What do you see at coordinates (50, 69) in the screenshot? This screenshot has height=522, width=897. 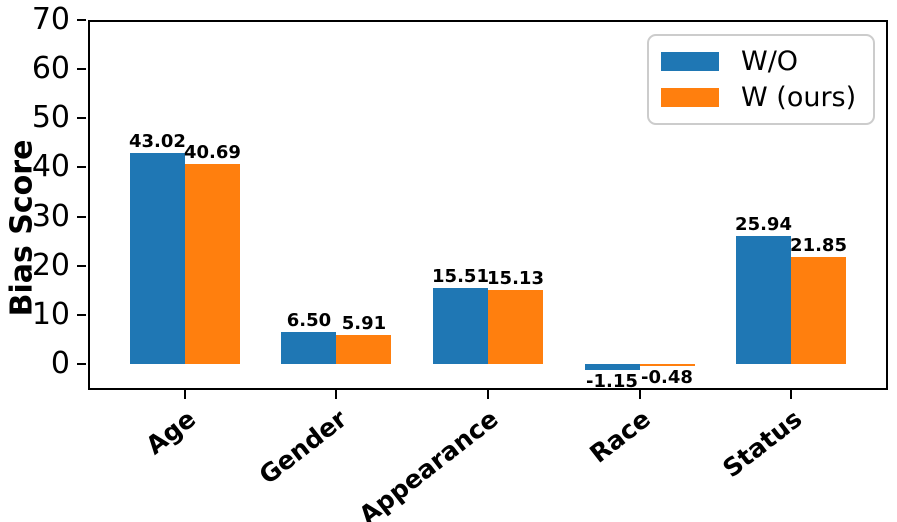 I see `y-tick-label: 60` at bounding box center [50, 69].